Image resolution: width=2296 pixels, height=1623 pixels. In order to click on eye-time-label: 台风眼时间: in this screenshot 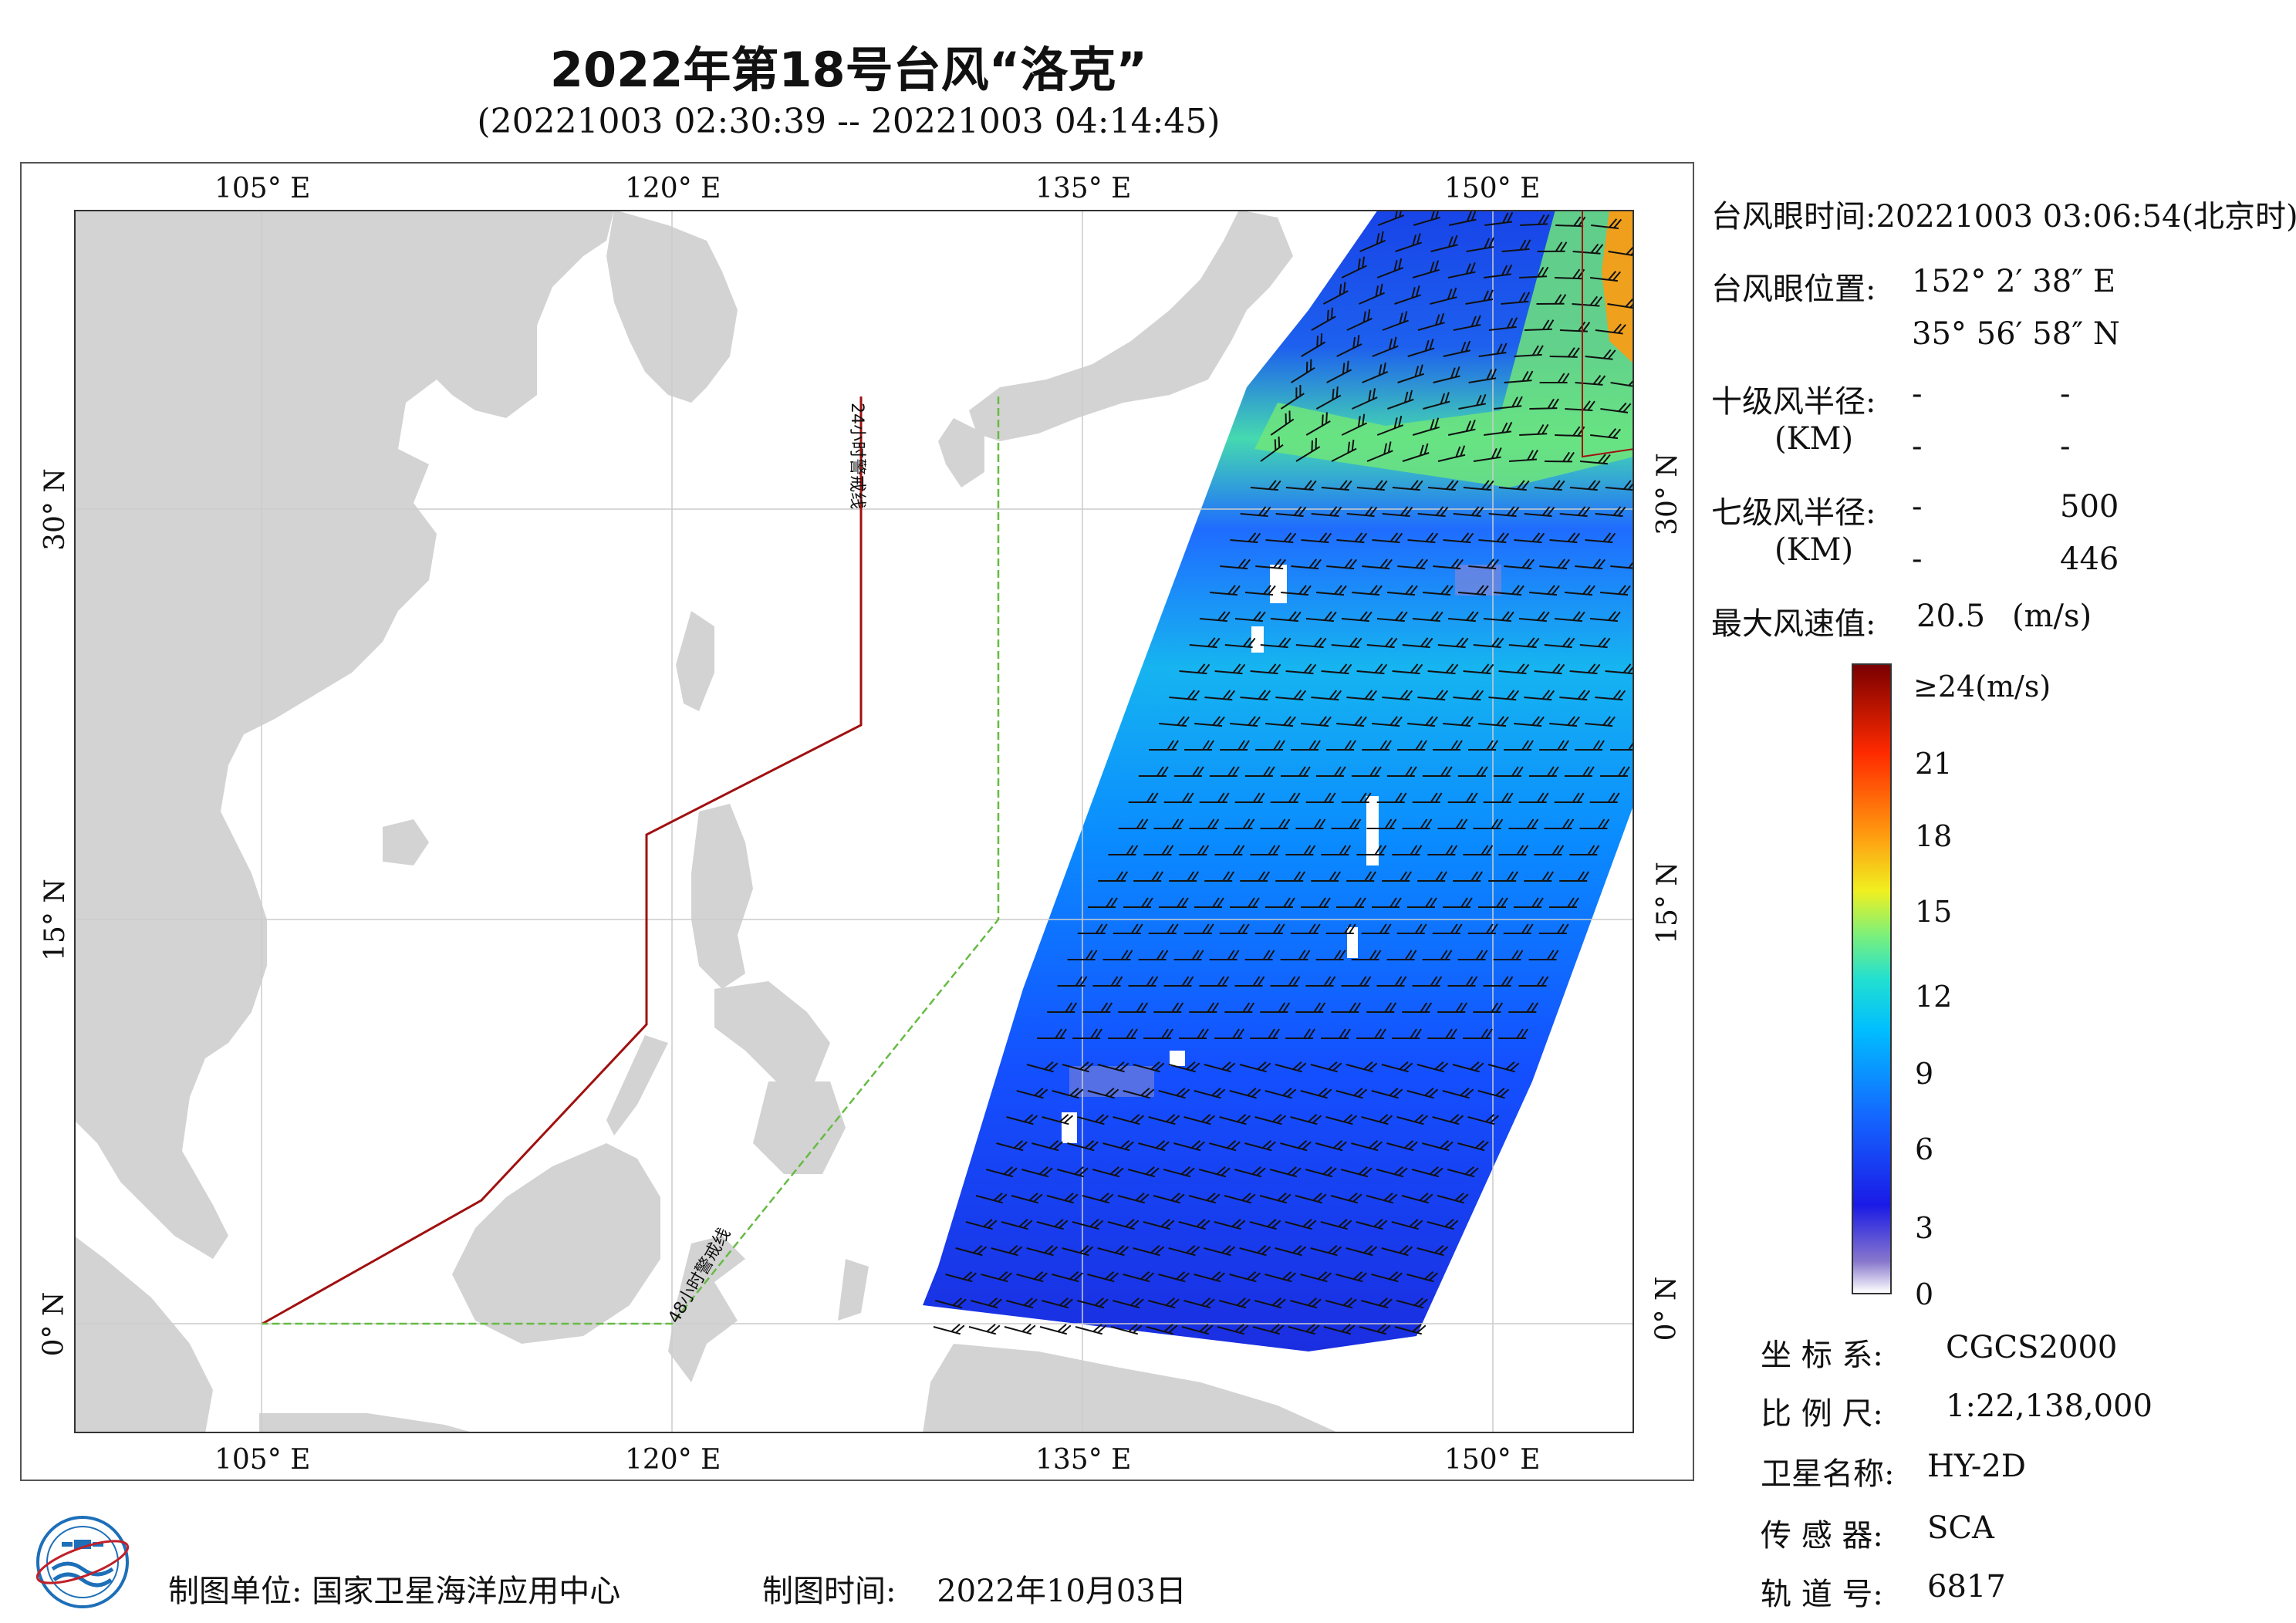, I will do `click(1793, 217)`.